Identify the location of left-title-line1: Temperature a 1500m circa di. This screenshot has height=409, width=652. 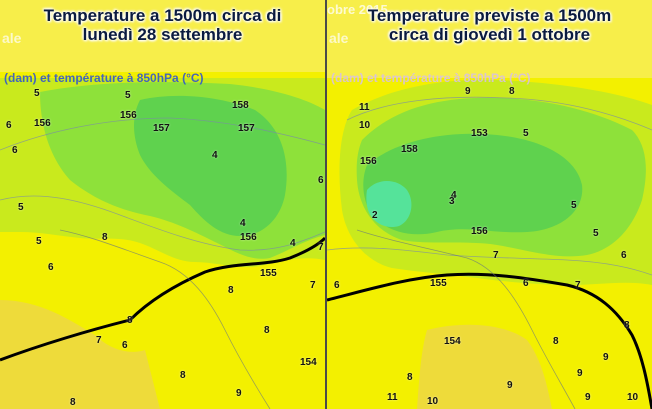
(162, 15).